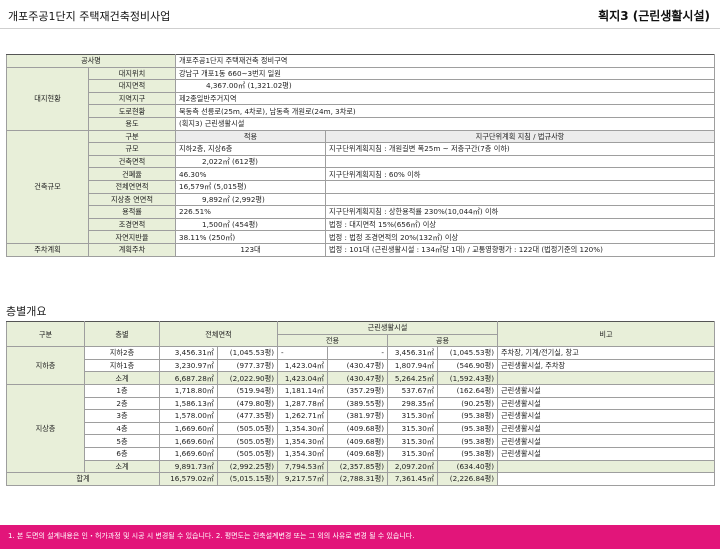 The image size is (720, 549). I want to click on common-pyeong: (90.25평), so click(468, 403).